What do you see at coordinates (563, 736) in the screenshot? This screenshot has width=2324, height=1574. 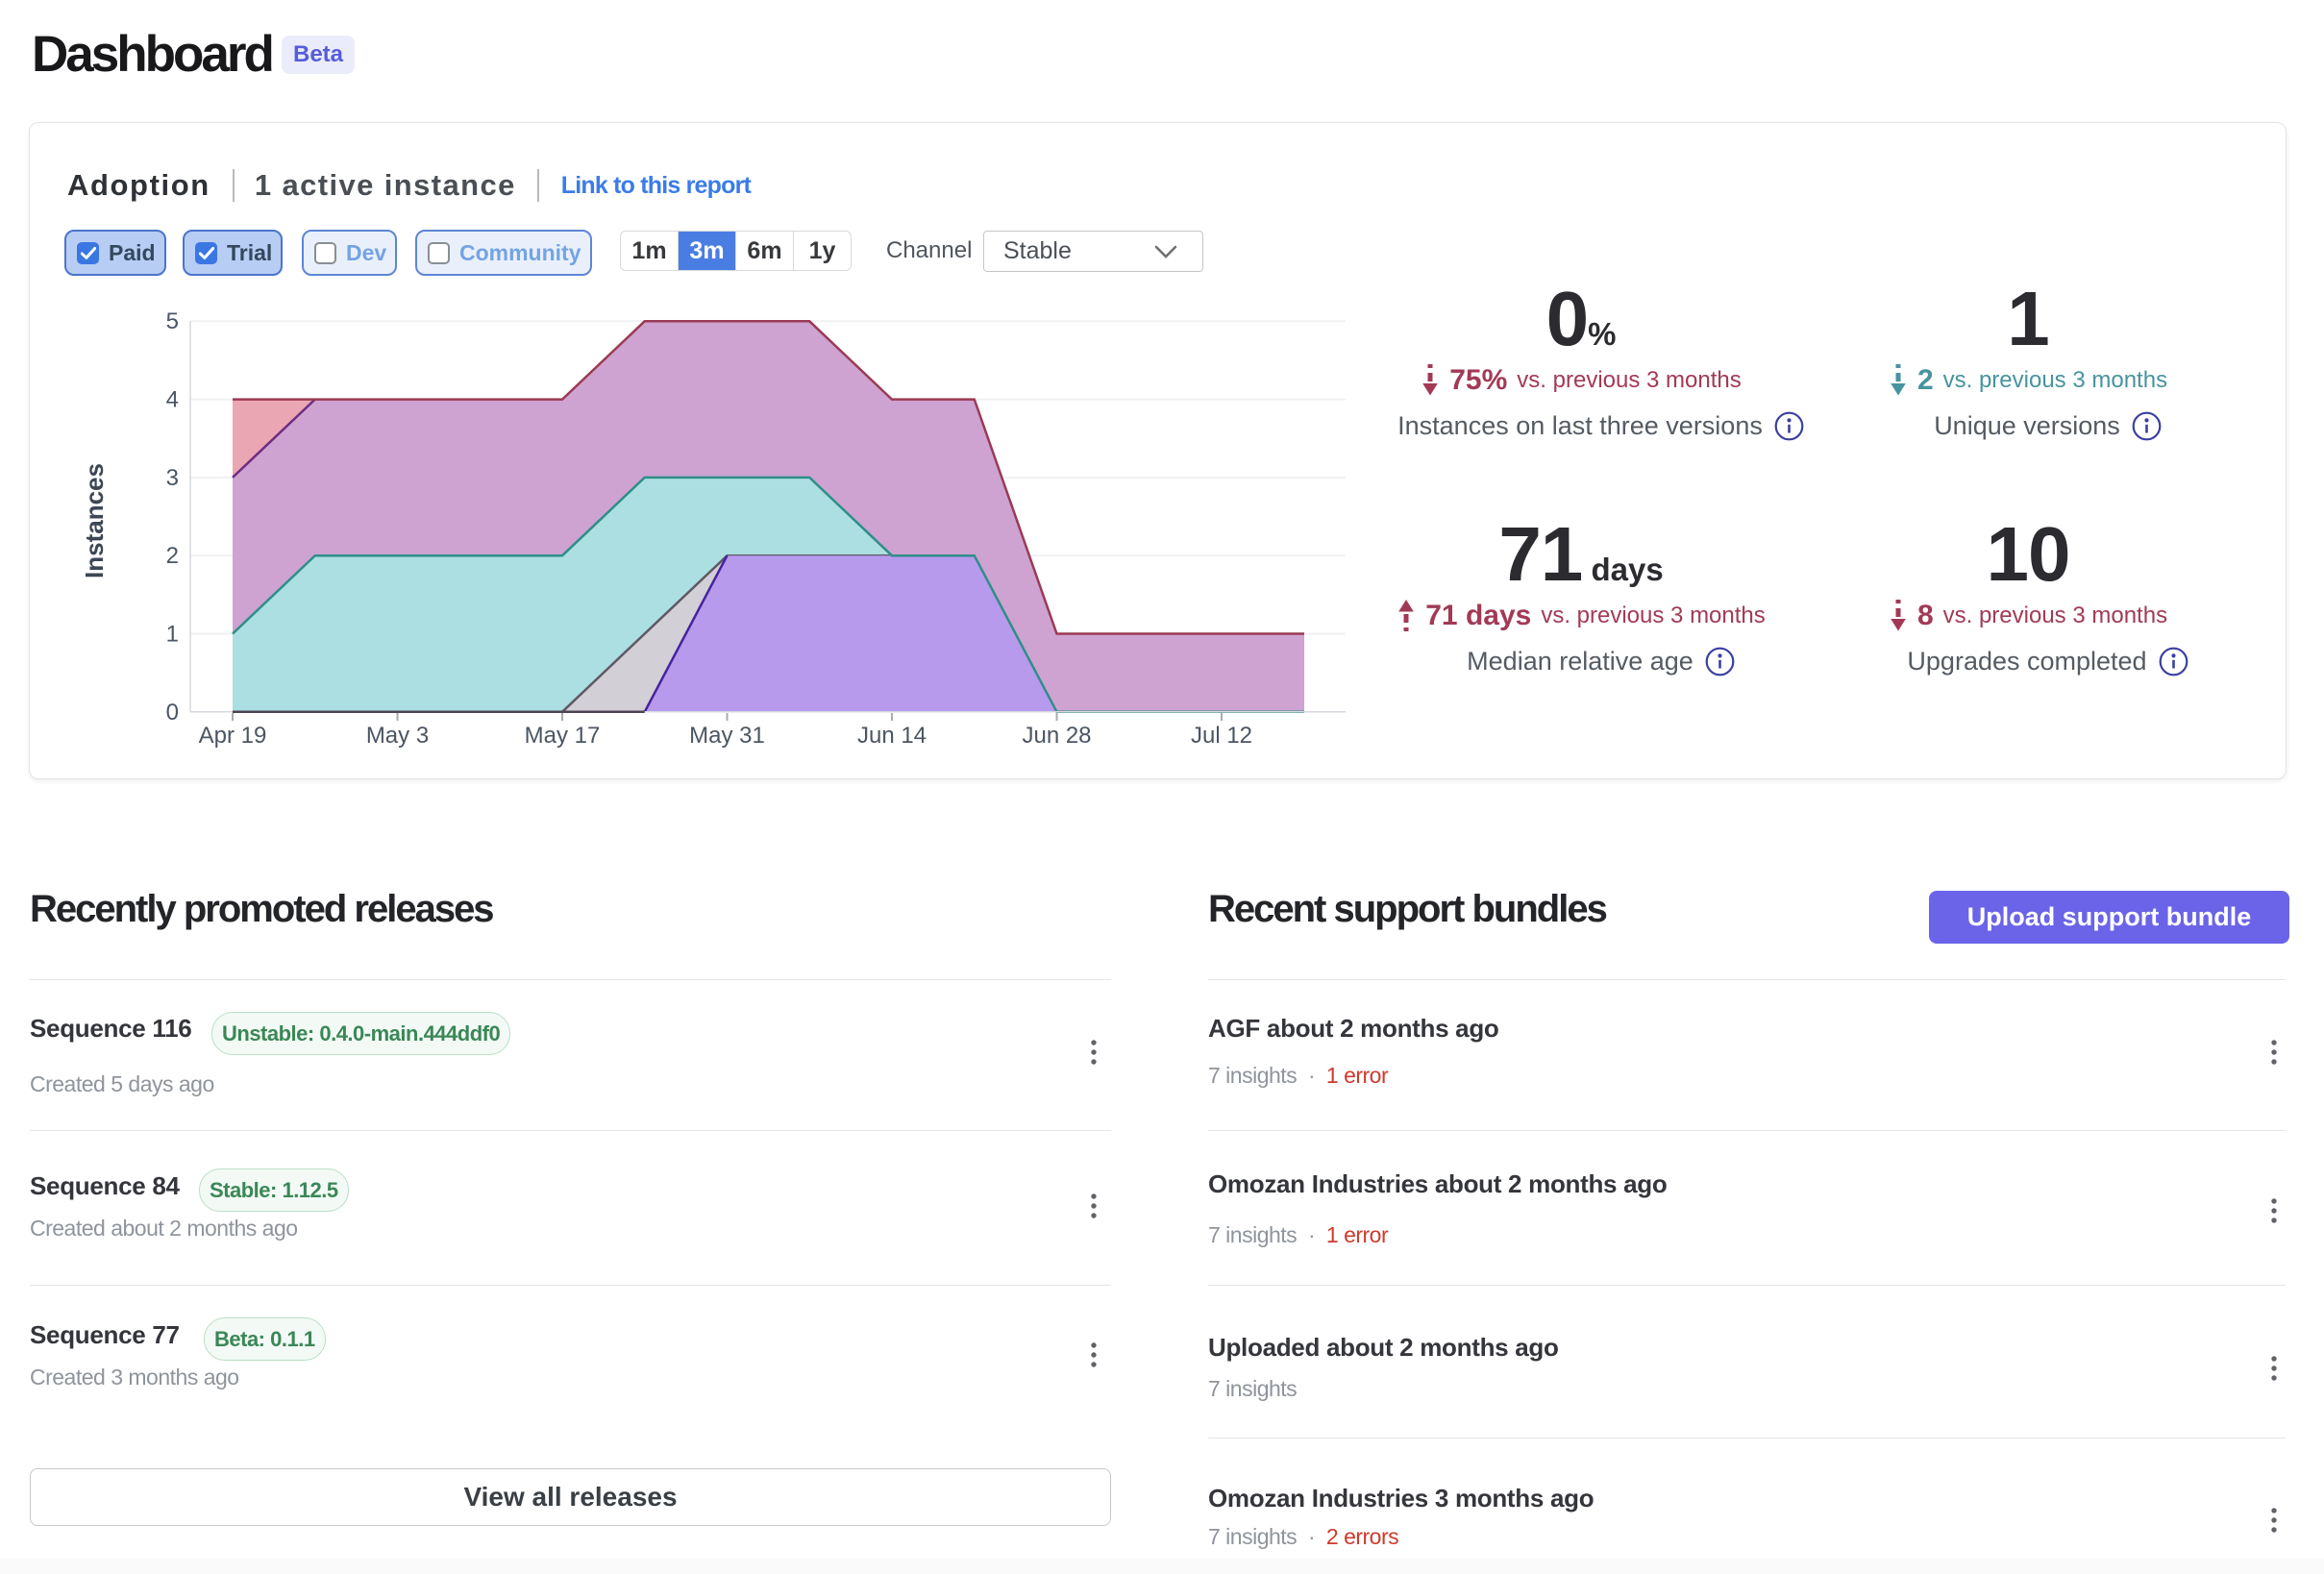 I see `svg-text: May 17` at bounding box center [563, 736].